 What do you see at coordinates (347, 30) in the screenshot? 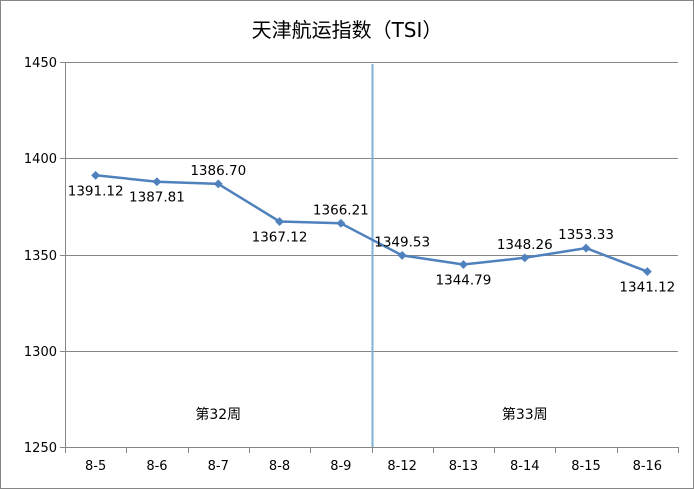
I see `chart-title: 天津航运指数（TSI）` at bounding box center [347, 30].